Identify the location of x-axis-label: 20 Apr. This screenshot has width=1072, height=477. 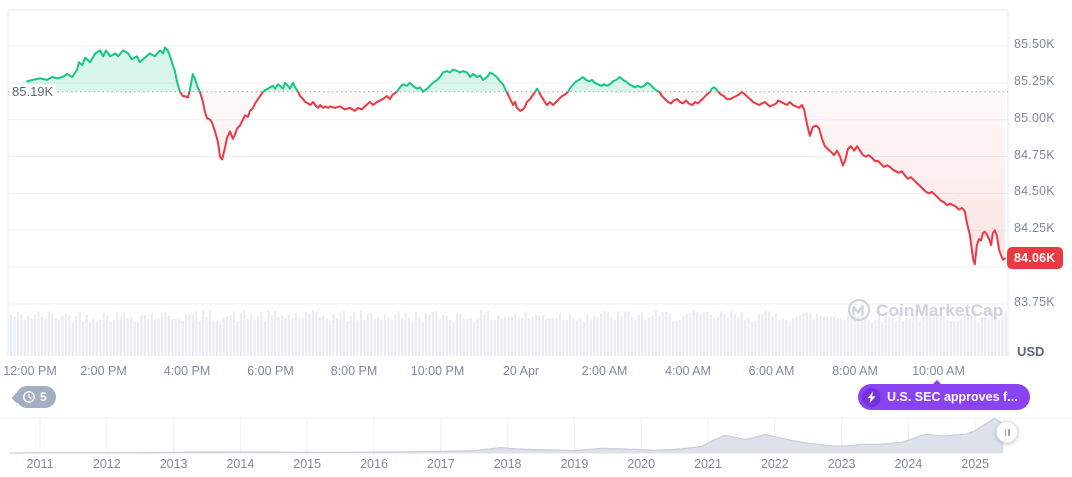
(521, 371).